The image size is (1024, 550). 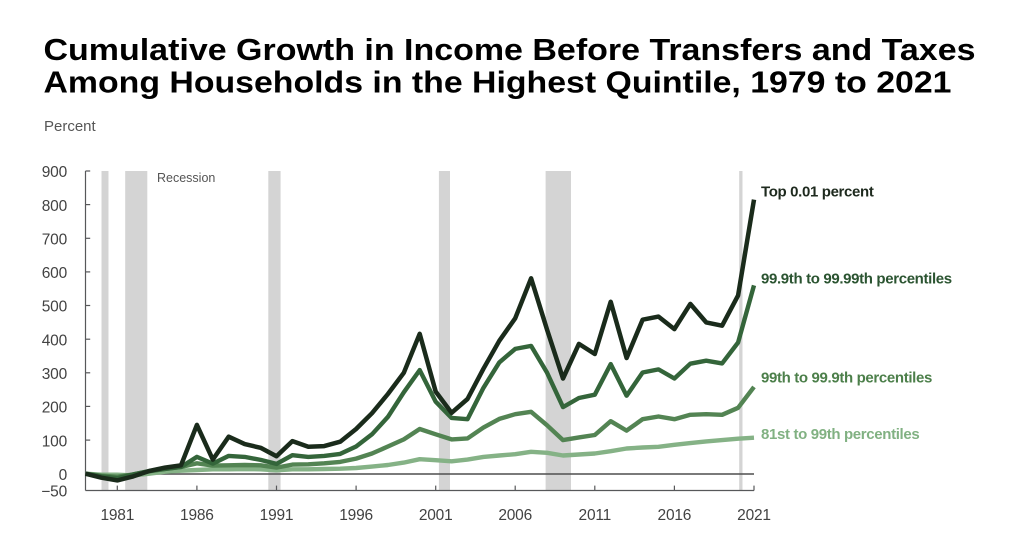 What do you see at coordinates (54, 492) in the screenshot?
I see `svg-text: −50` at bounding box center [54, 492].